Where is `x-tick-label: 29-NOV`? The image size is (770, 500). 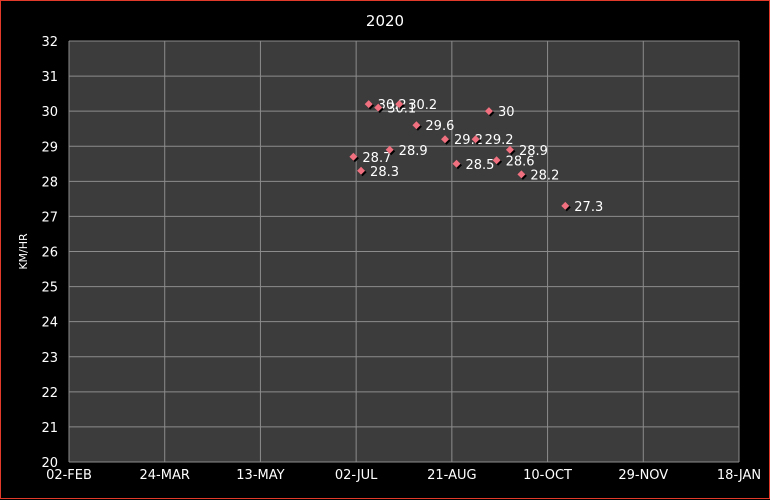
x-tick-label: 29-NOV is located at coordinates (643, 475).